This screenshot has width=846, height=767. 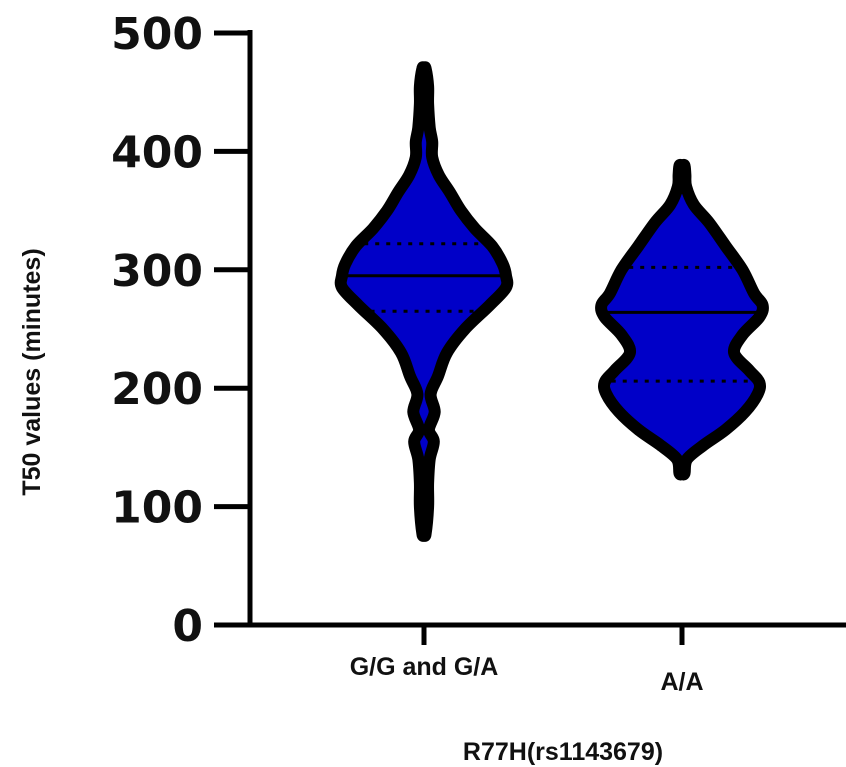 I want to click on y-tick-label-0: 0, so click(x=187, y=626).